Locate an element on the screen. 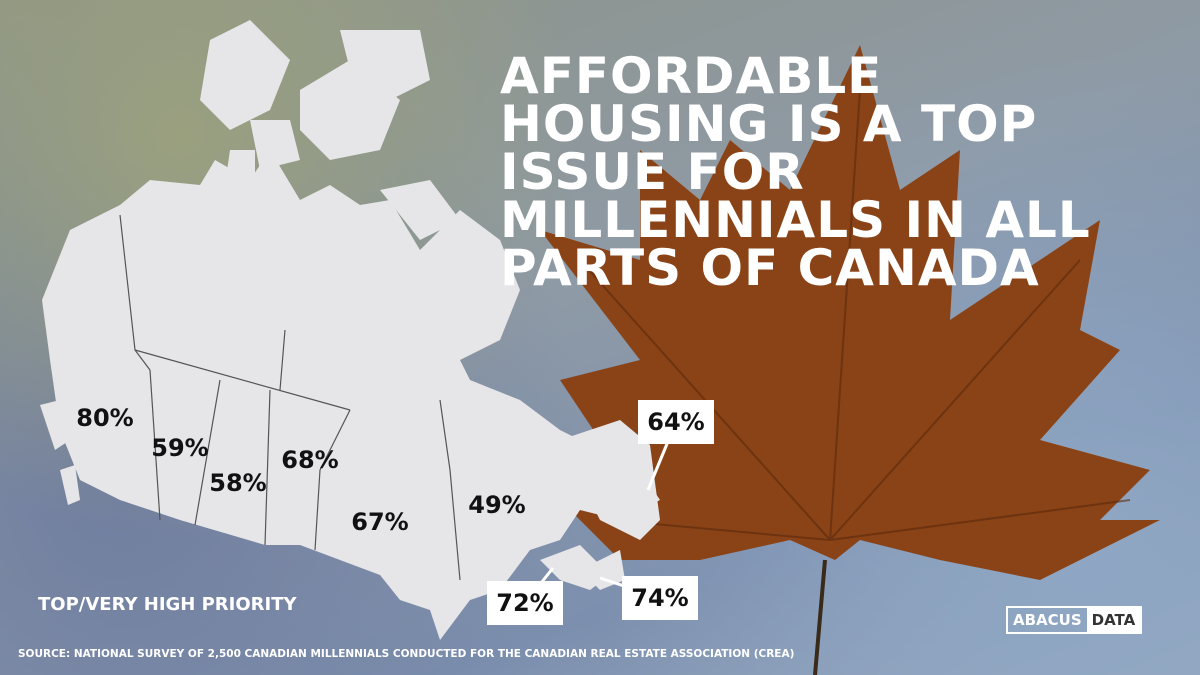 Image resolution: width=1200 pixels, height=675 pixels. region-label: 58% is located at coordinates (237, 483).